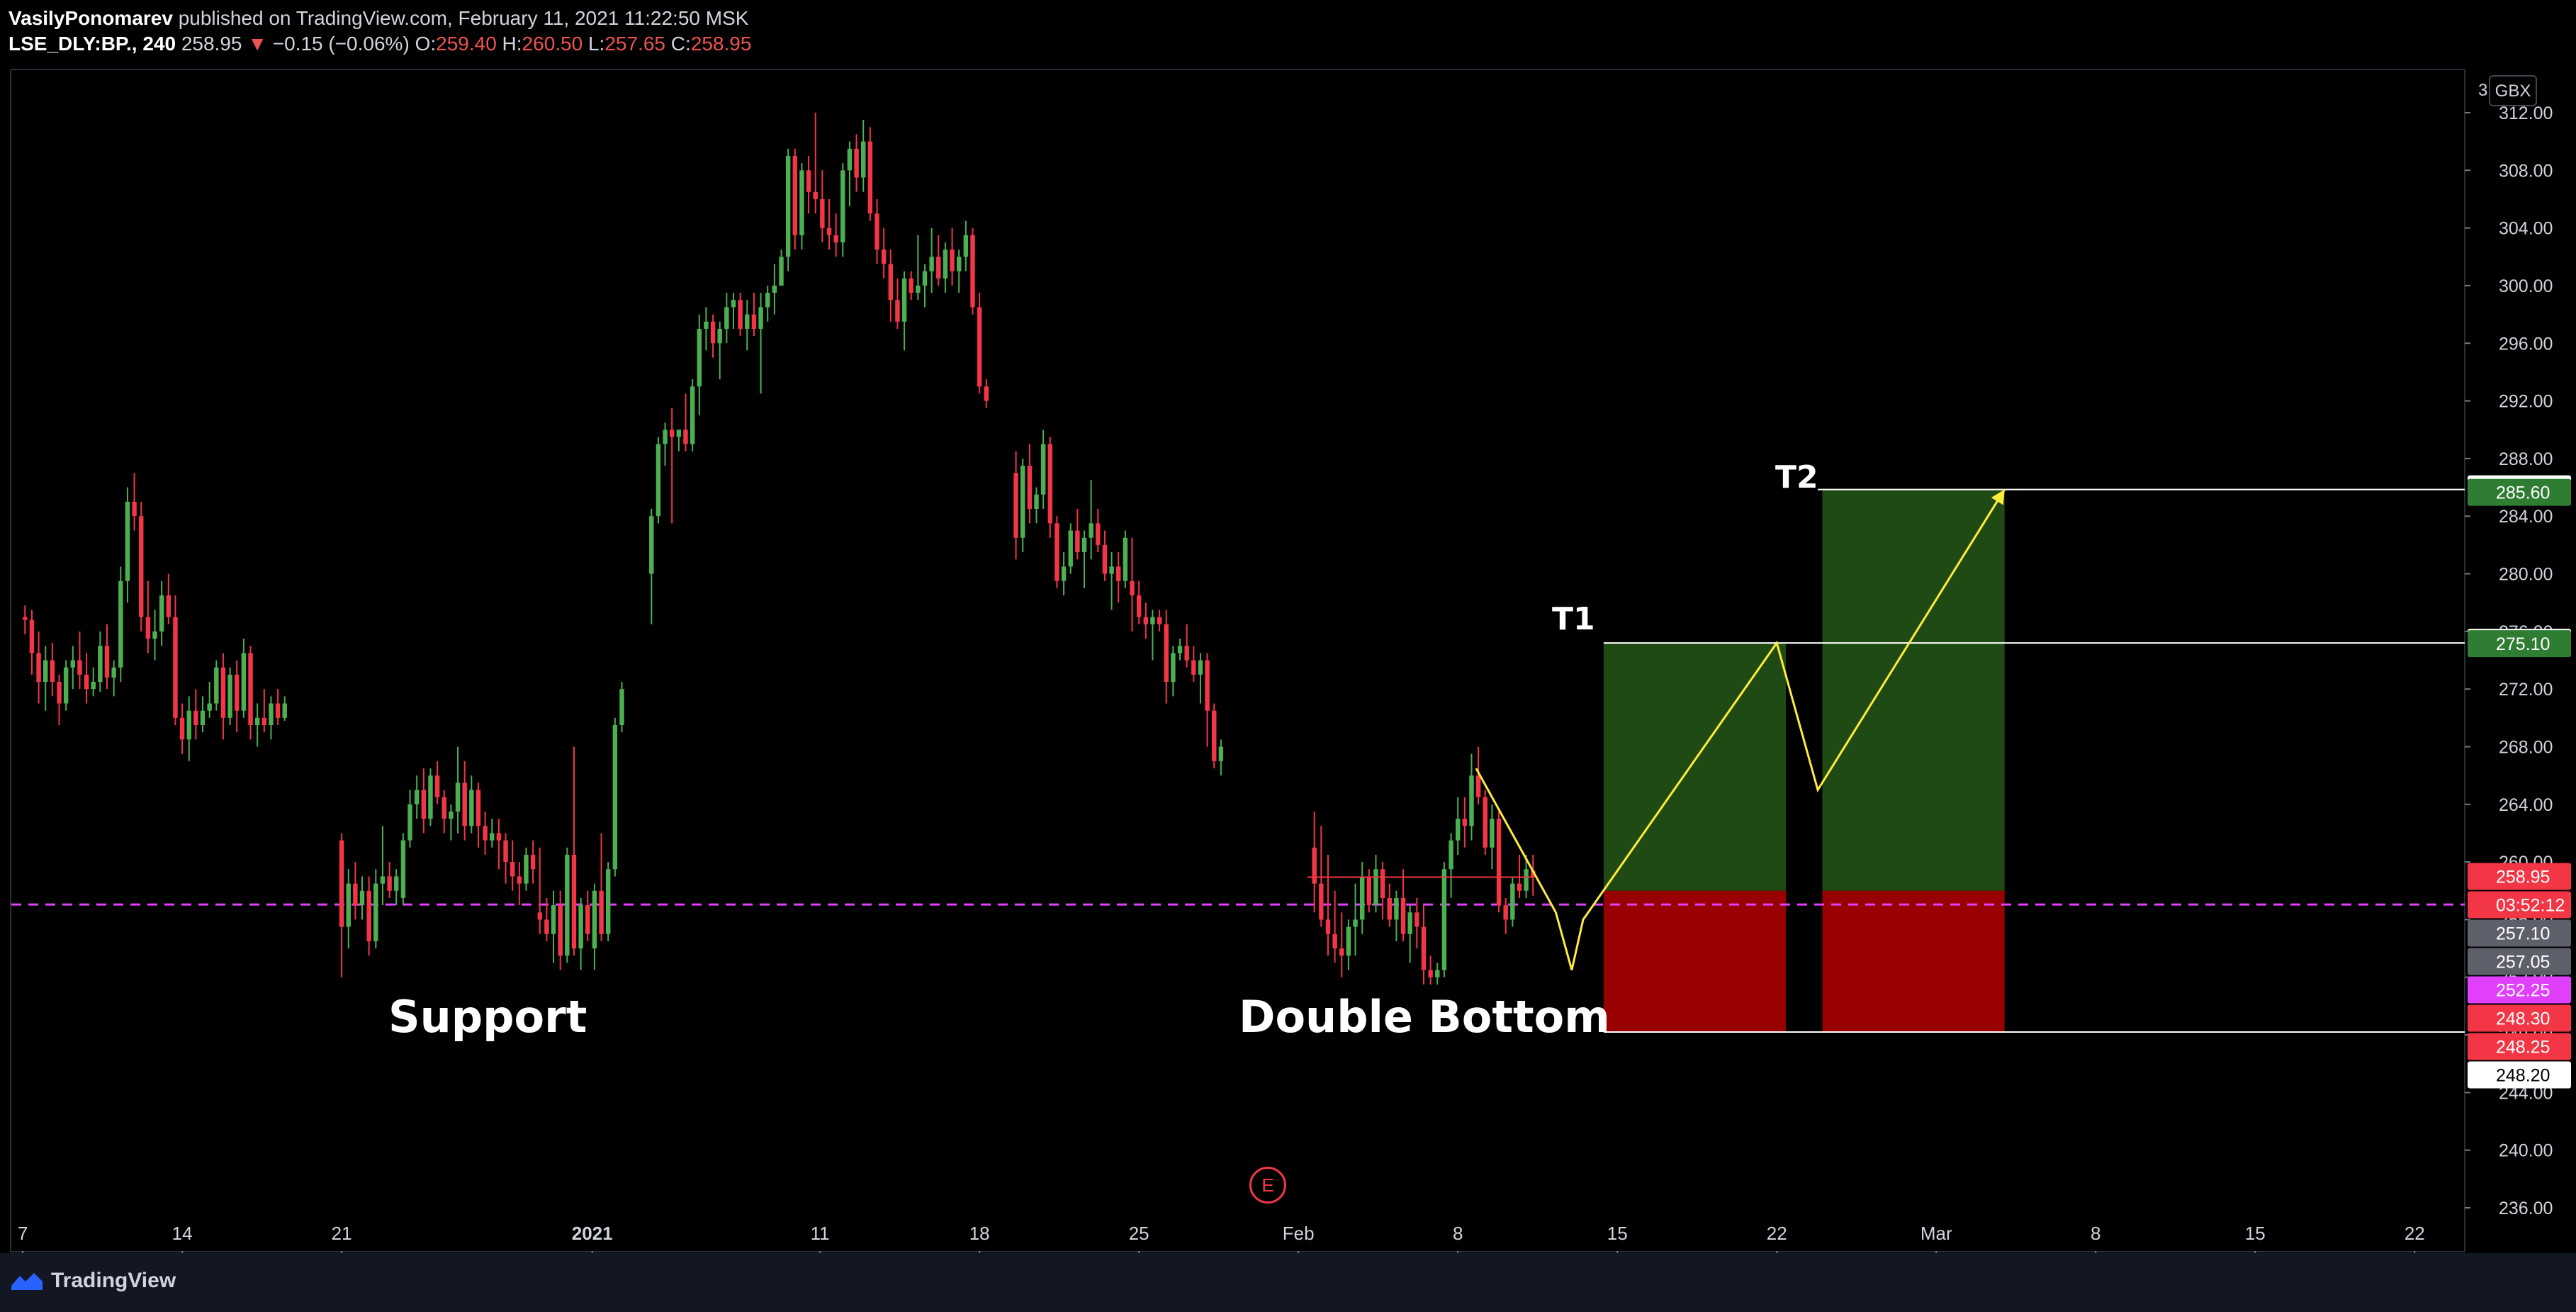  I want to click on x-tick-label: 22, so click(2415, 1233).